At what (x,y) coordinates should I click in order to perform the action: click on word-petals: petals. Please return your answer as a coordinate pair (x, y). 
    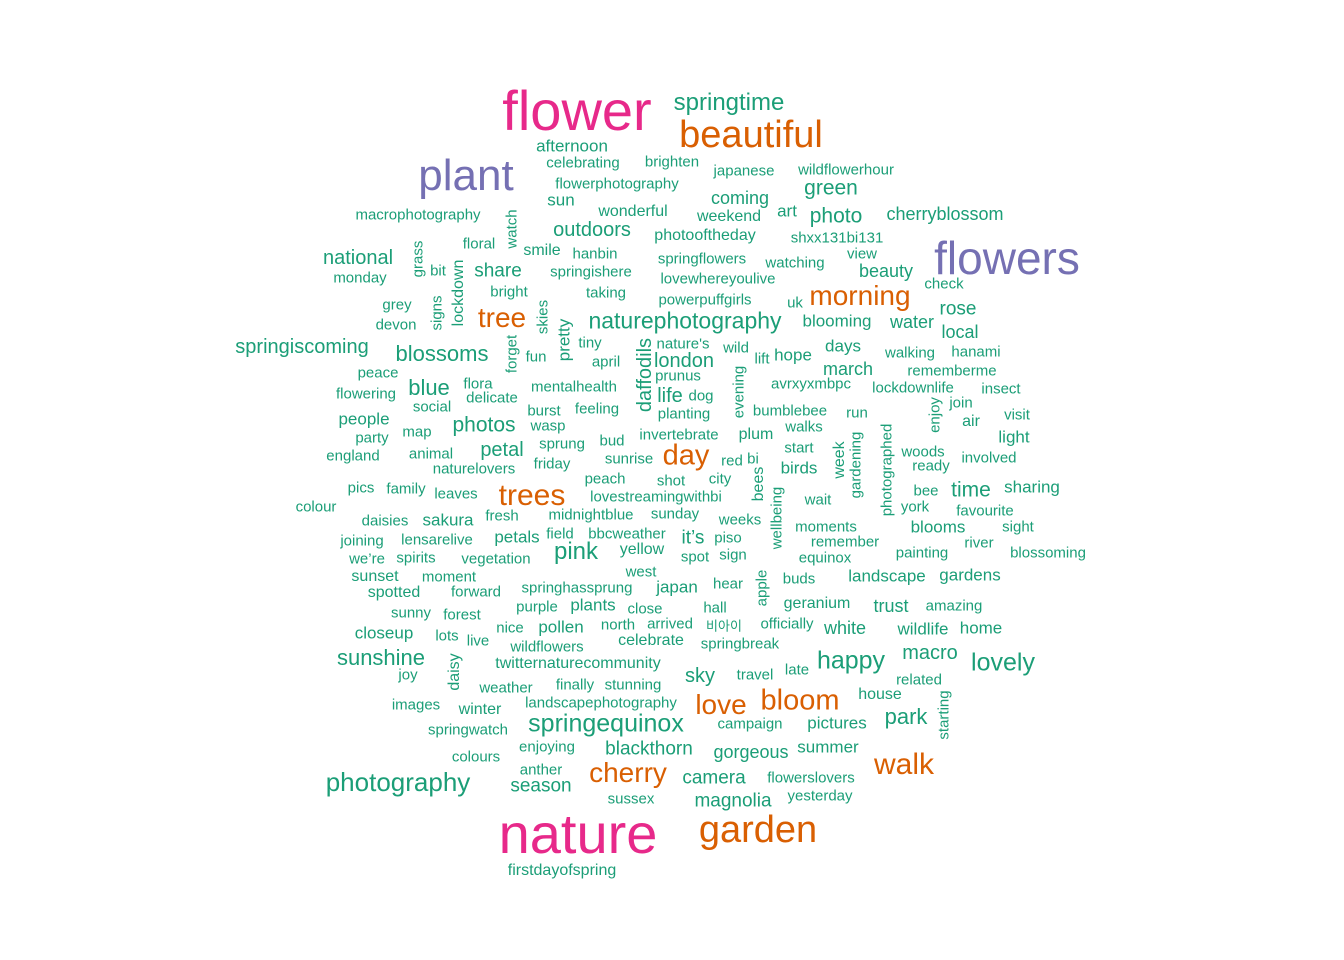
    Looking at the image, I should click on (517, 537).